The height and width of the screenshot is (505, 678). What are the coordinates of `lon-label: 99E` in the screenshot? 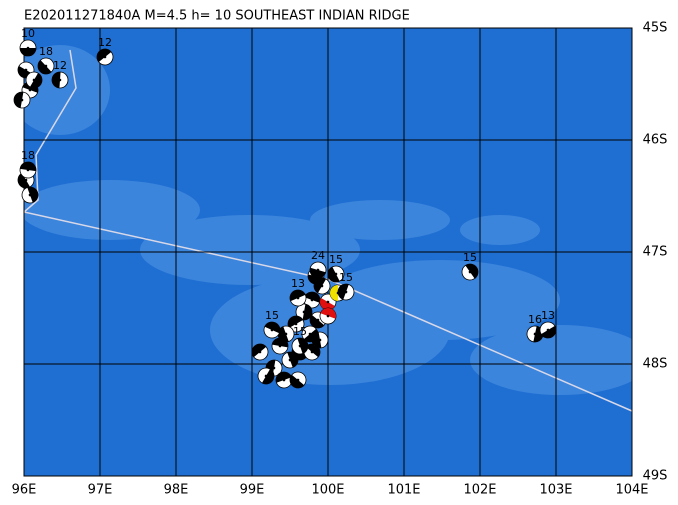 It's located at (252, 490).